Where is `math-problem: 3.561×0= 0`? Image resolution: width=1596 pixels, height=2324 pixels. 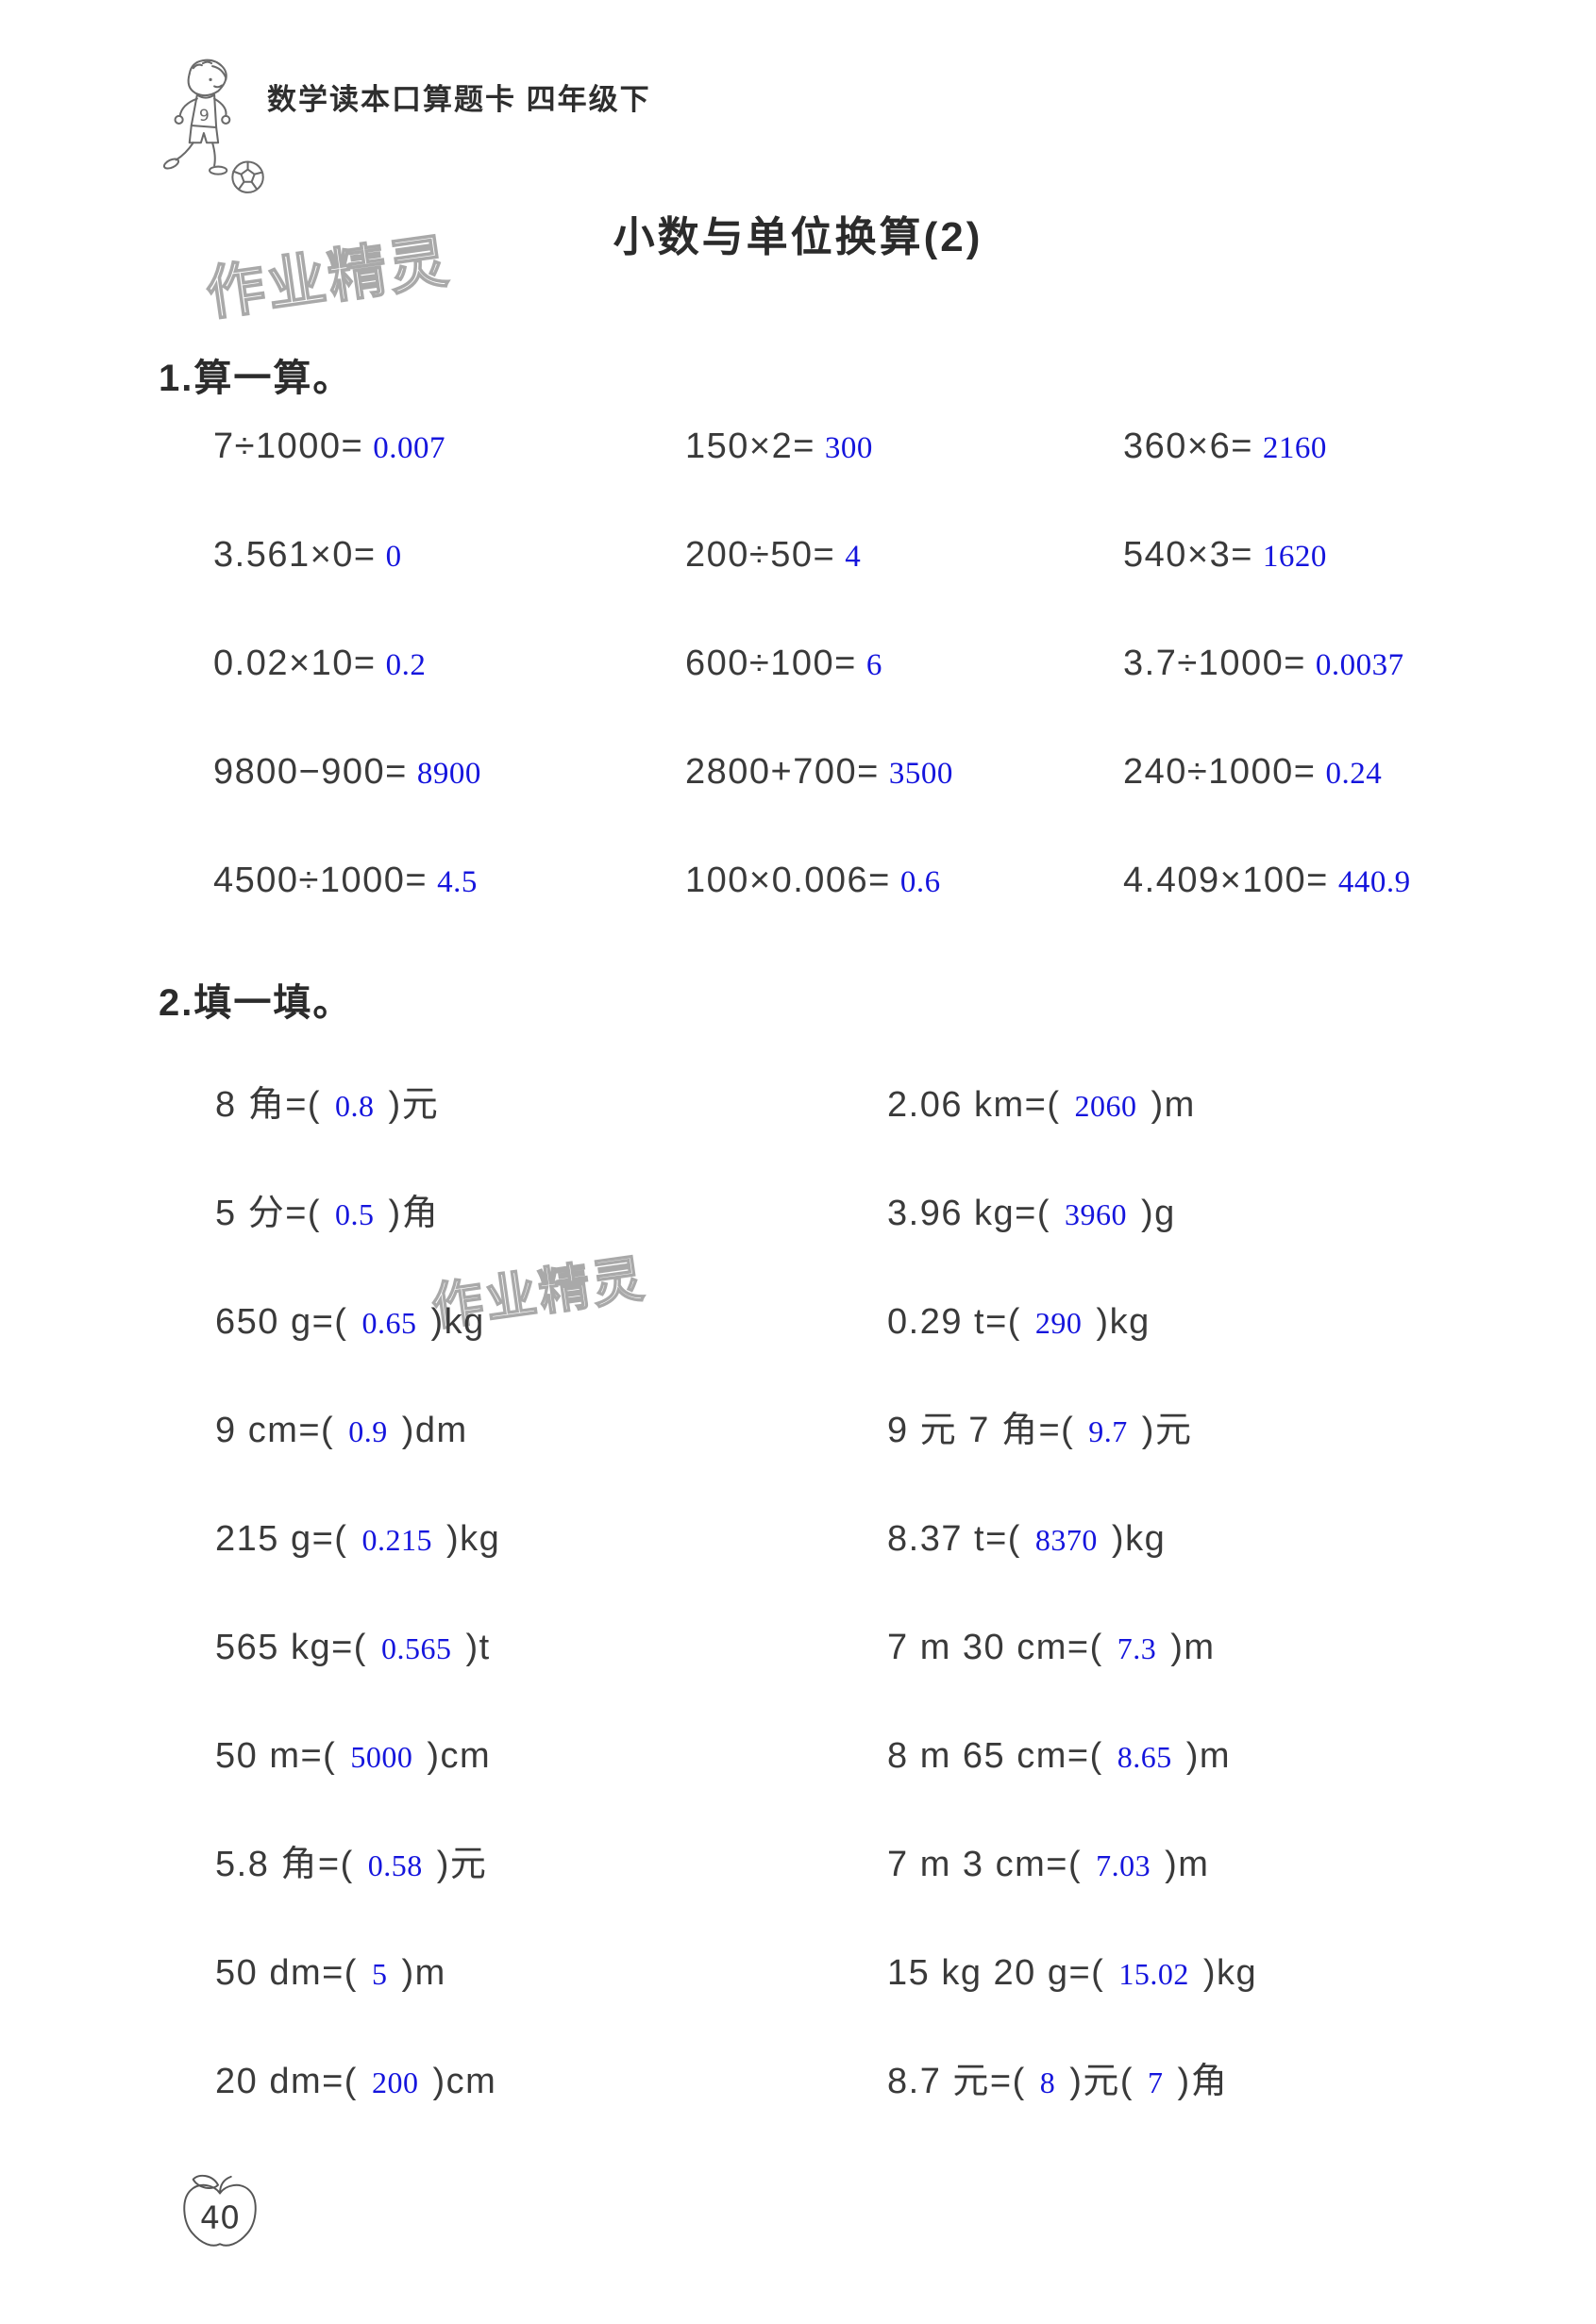 math-problem: 3.561×0= 0 is located at coordinates (449, 555).